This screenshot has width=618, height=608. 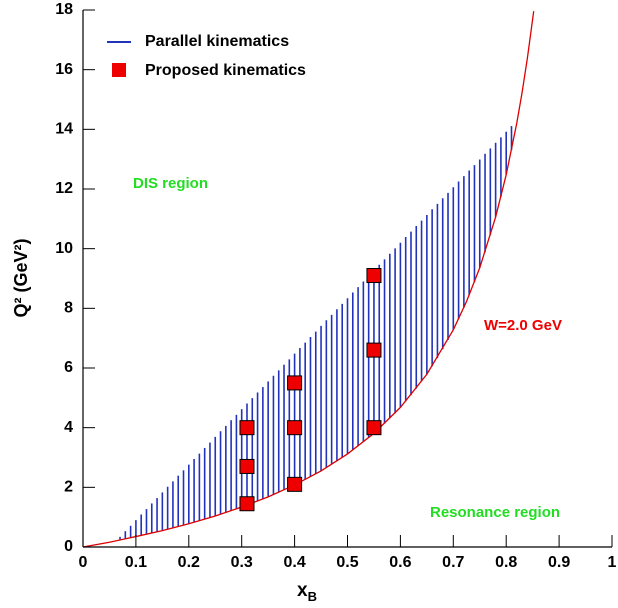 What do you see at coordinates (242, 562) in the screenshot?
I see `x-tick-label: 0.3` at bounding box center [242, 562].